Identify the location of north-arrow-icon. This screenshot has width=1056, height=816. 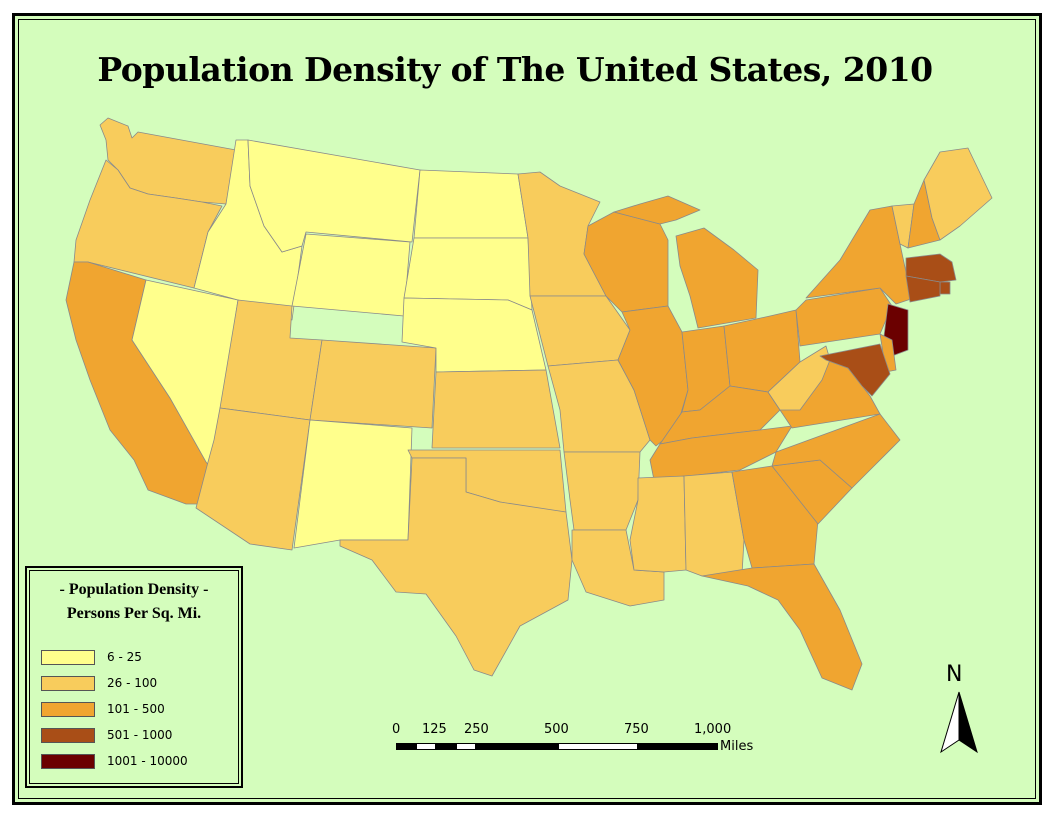
(959, 722).